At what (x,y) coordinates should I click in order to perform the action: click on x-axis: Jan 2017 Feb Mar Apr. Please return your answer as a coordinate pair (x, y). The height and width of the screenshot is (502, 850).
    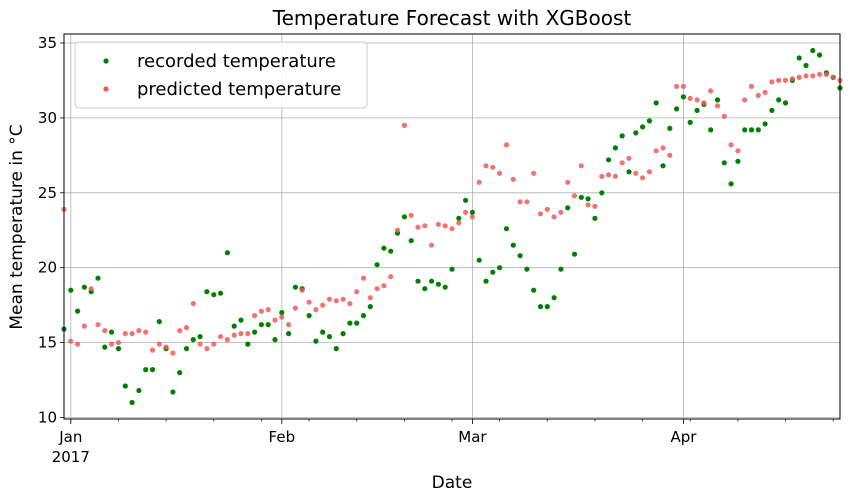
    Looking at the image, I should click on (443, 442).